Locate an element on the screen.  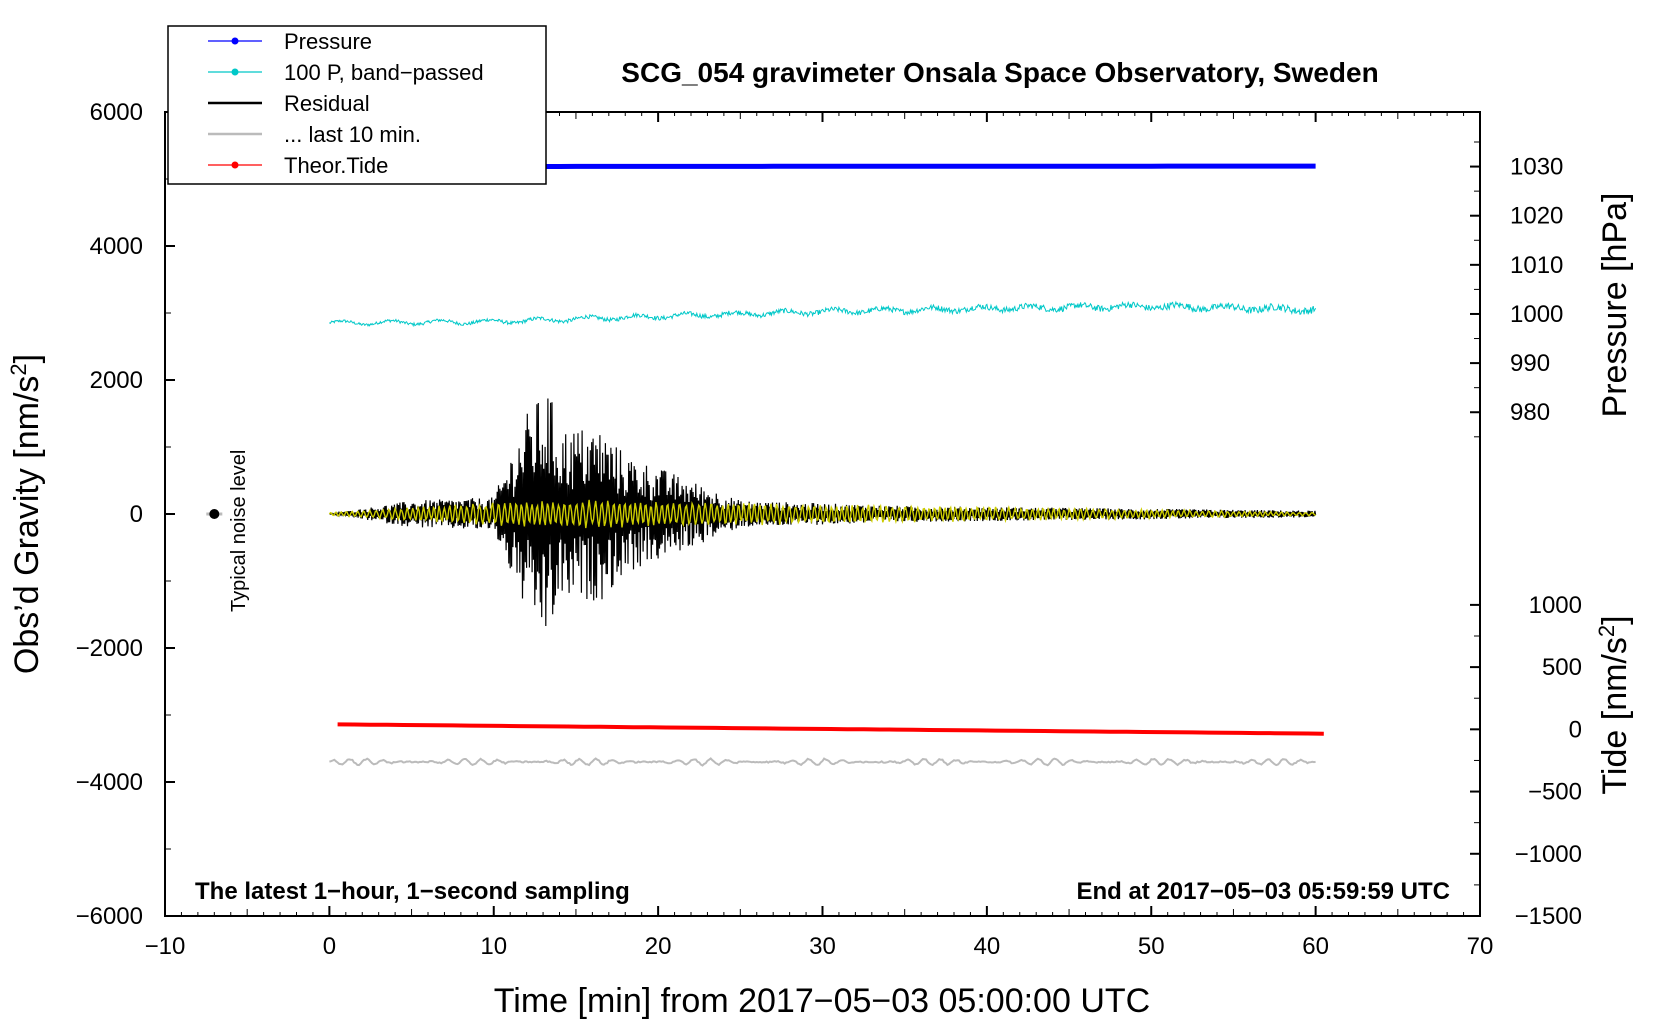
y-axis-ticks: −6000 −4000 −2000 0 2000 4000 6000 is located at coordinates (125, 514).